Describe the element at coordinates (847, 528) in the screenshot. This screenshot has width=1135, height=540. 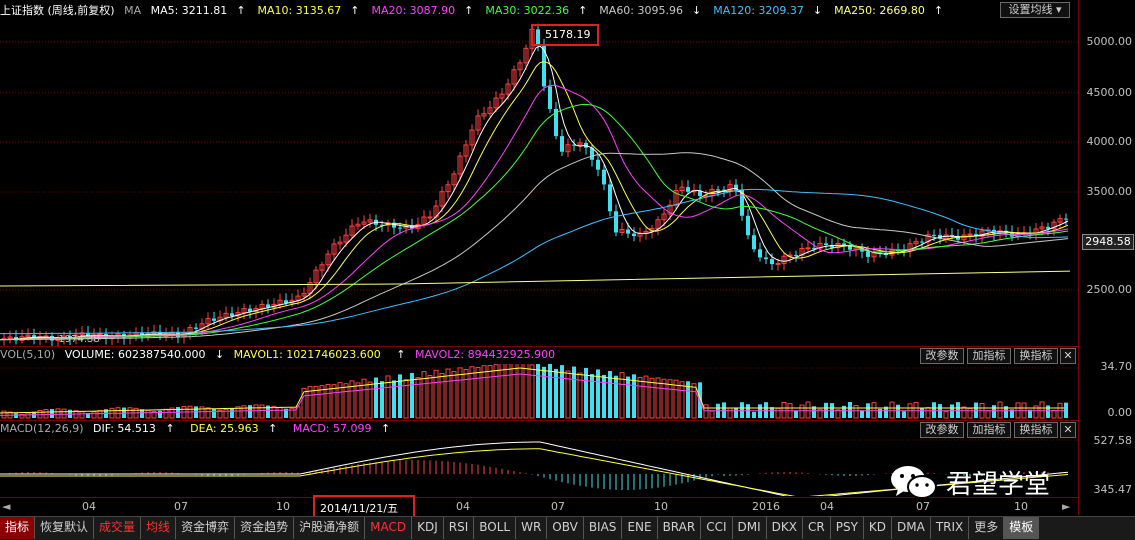
I see `tab-20: PSY` at that location.